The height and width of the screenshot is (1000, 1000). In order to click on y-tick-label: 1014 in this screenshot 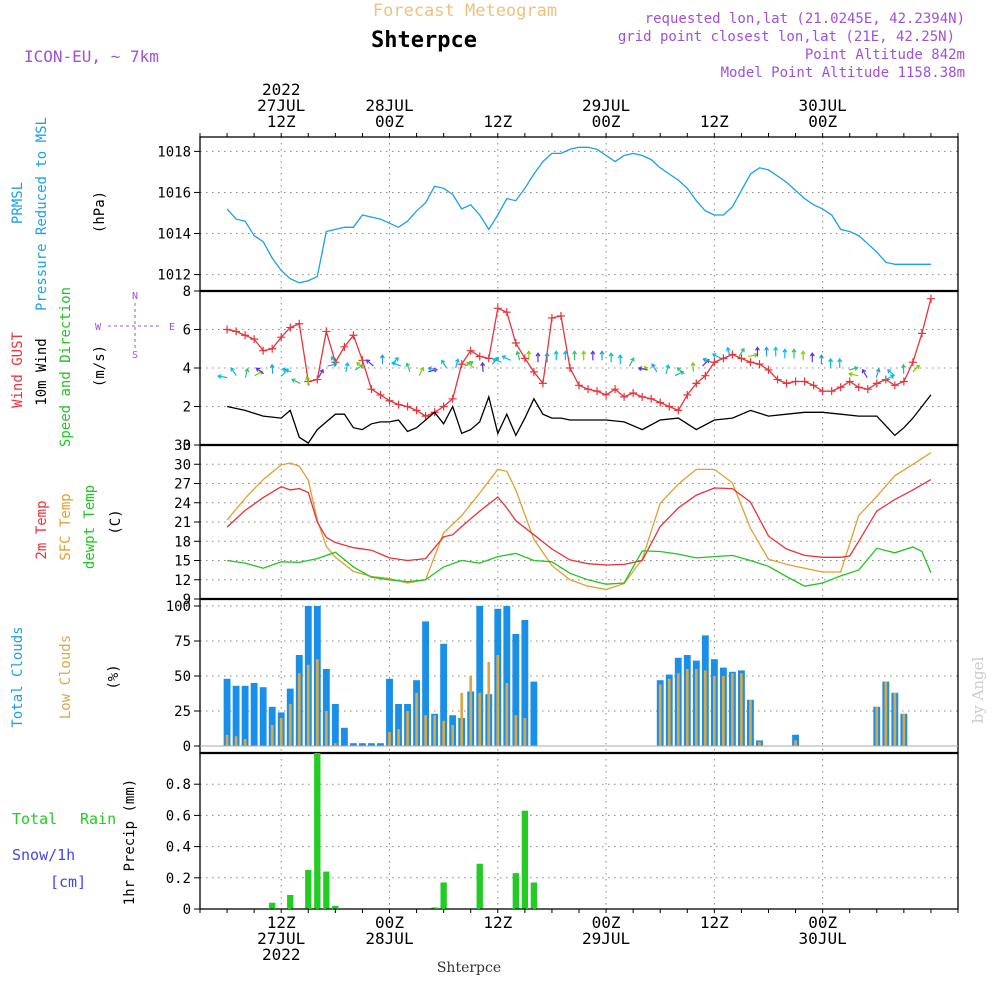, I will do `click(174, 235)`.